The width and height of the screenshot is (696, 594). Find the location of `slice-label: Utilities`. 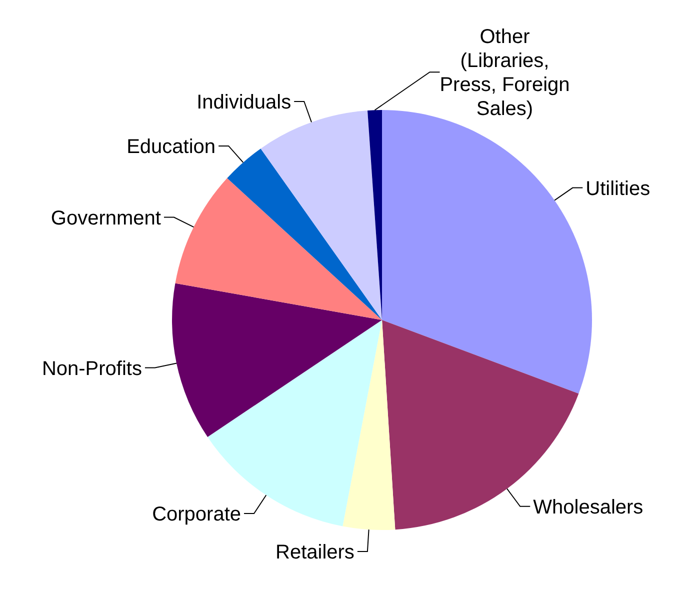

slice-label: Utilities is located at coordinates (618, 189).